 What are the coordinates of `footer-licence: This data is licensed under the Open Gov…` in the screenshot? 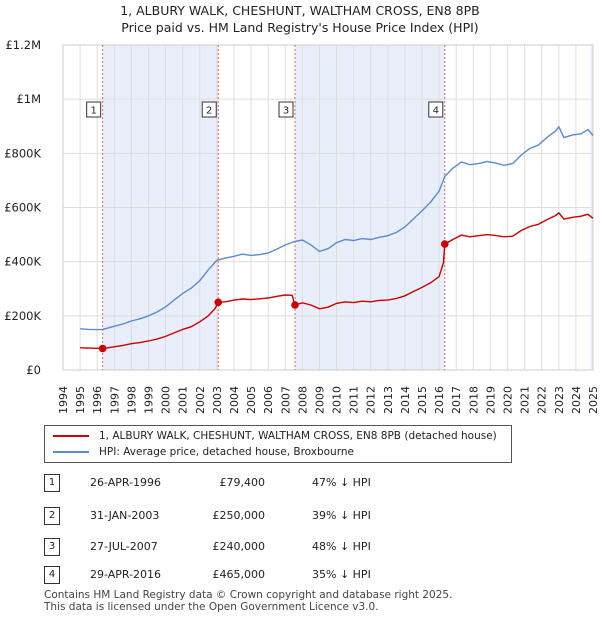 It's located at (211, 607).